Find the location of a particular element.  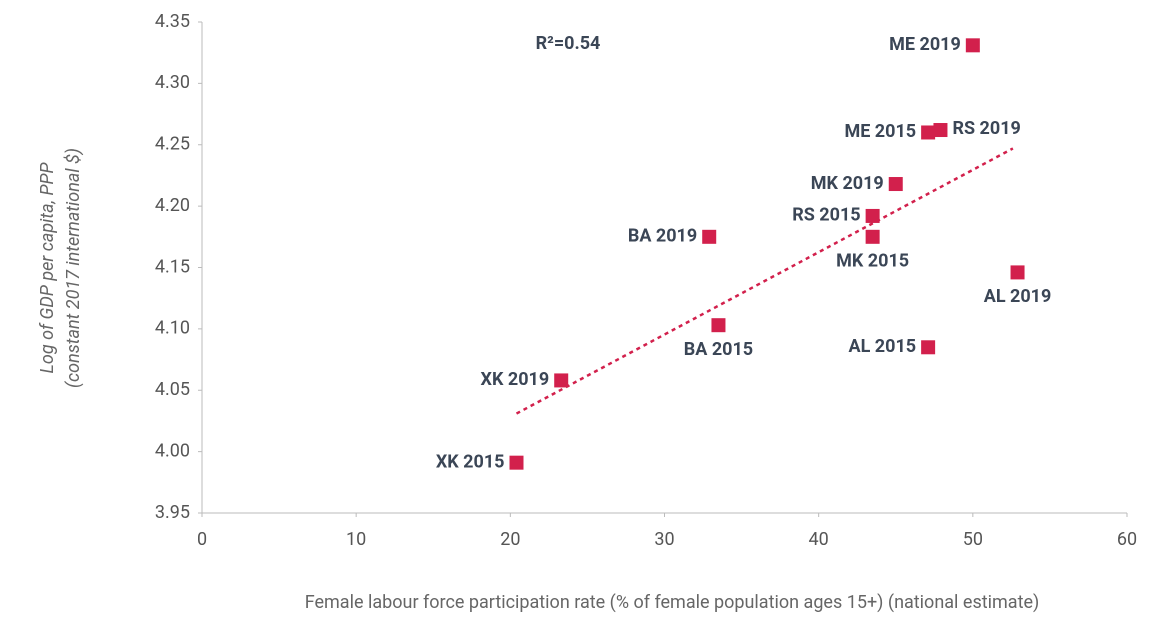

point-label: BA 2019 is located at coordinates (662, 236).